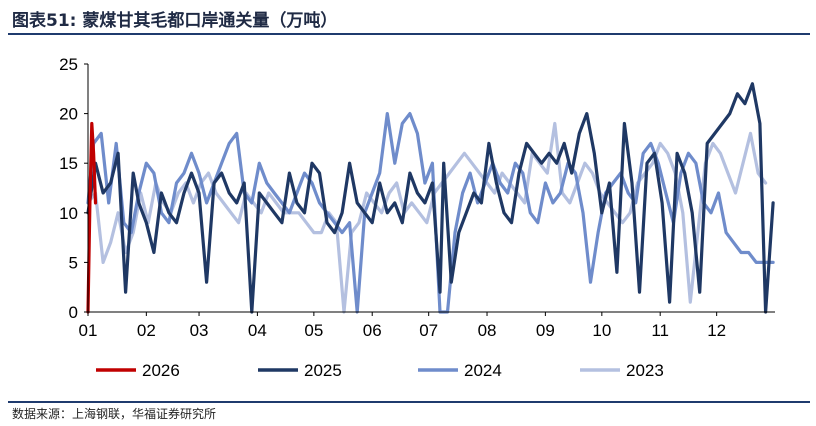 This screenshot has height=426, width=816. I want to click on series-line-2026, so click(92, 217).